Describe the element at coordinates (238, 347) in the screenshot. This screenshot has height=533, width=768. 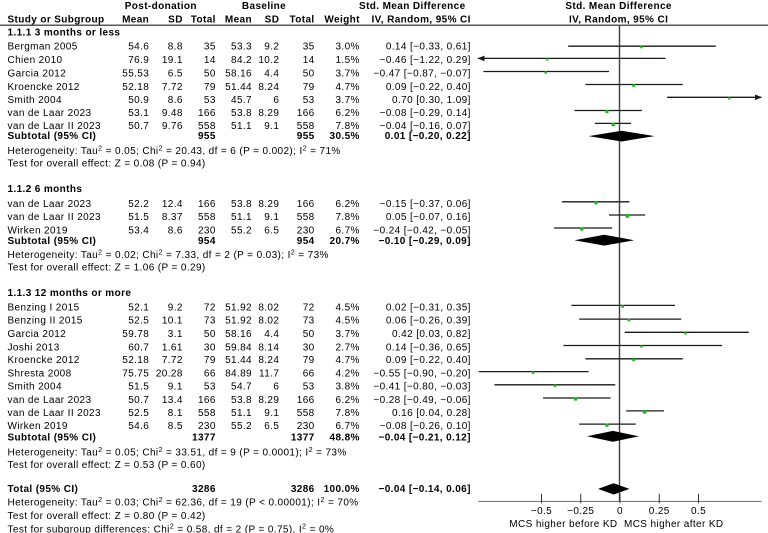
I see `svg-text: 59.84` at that location.